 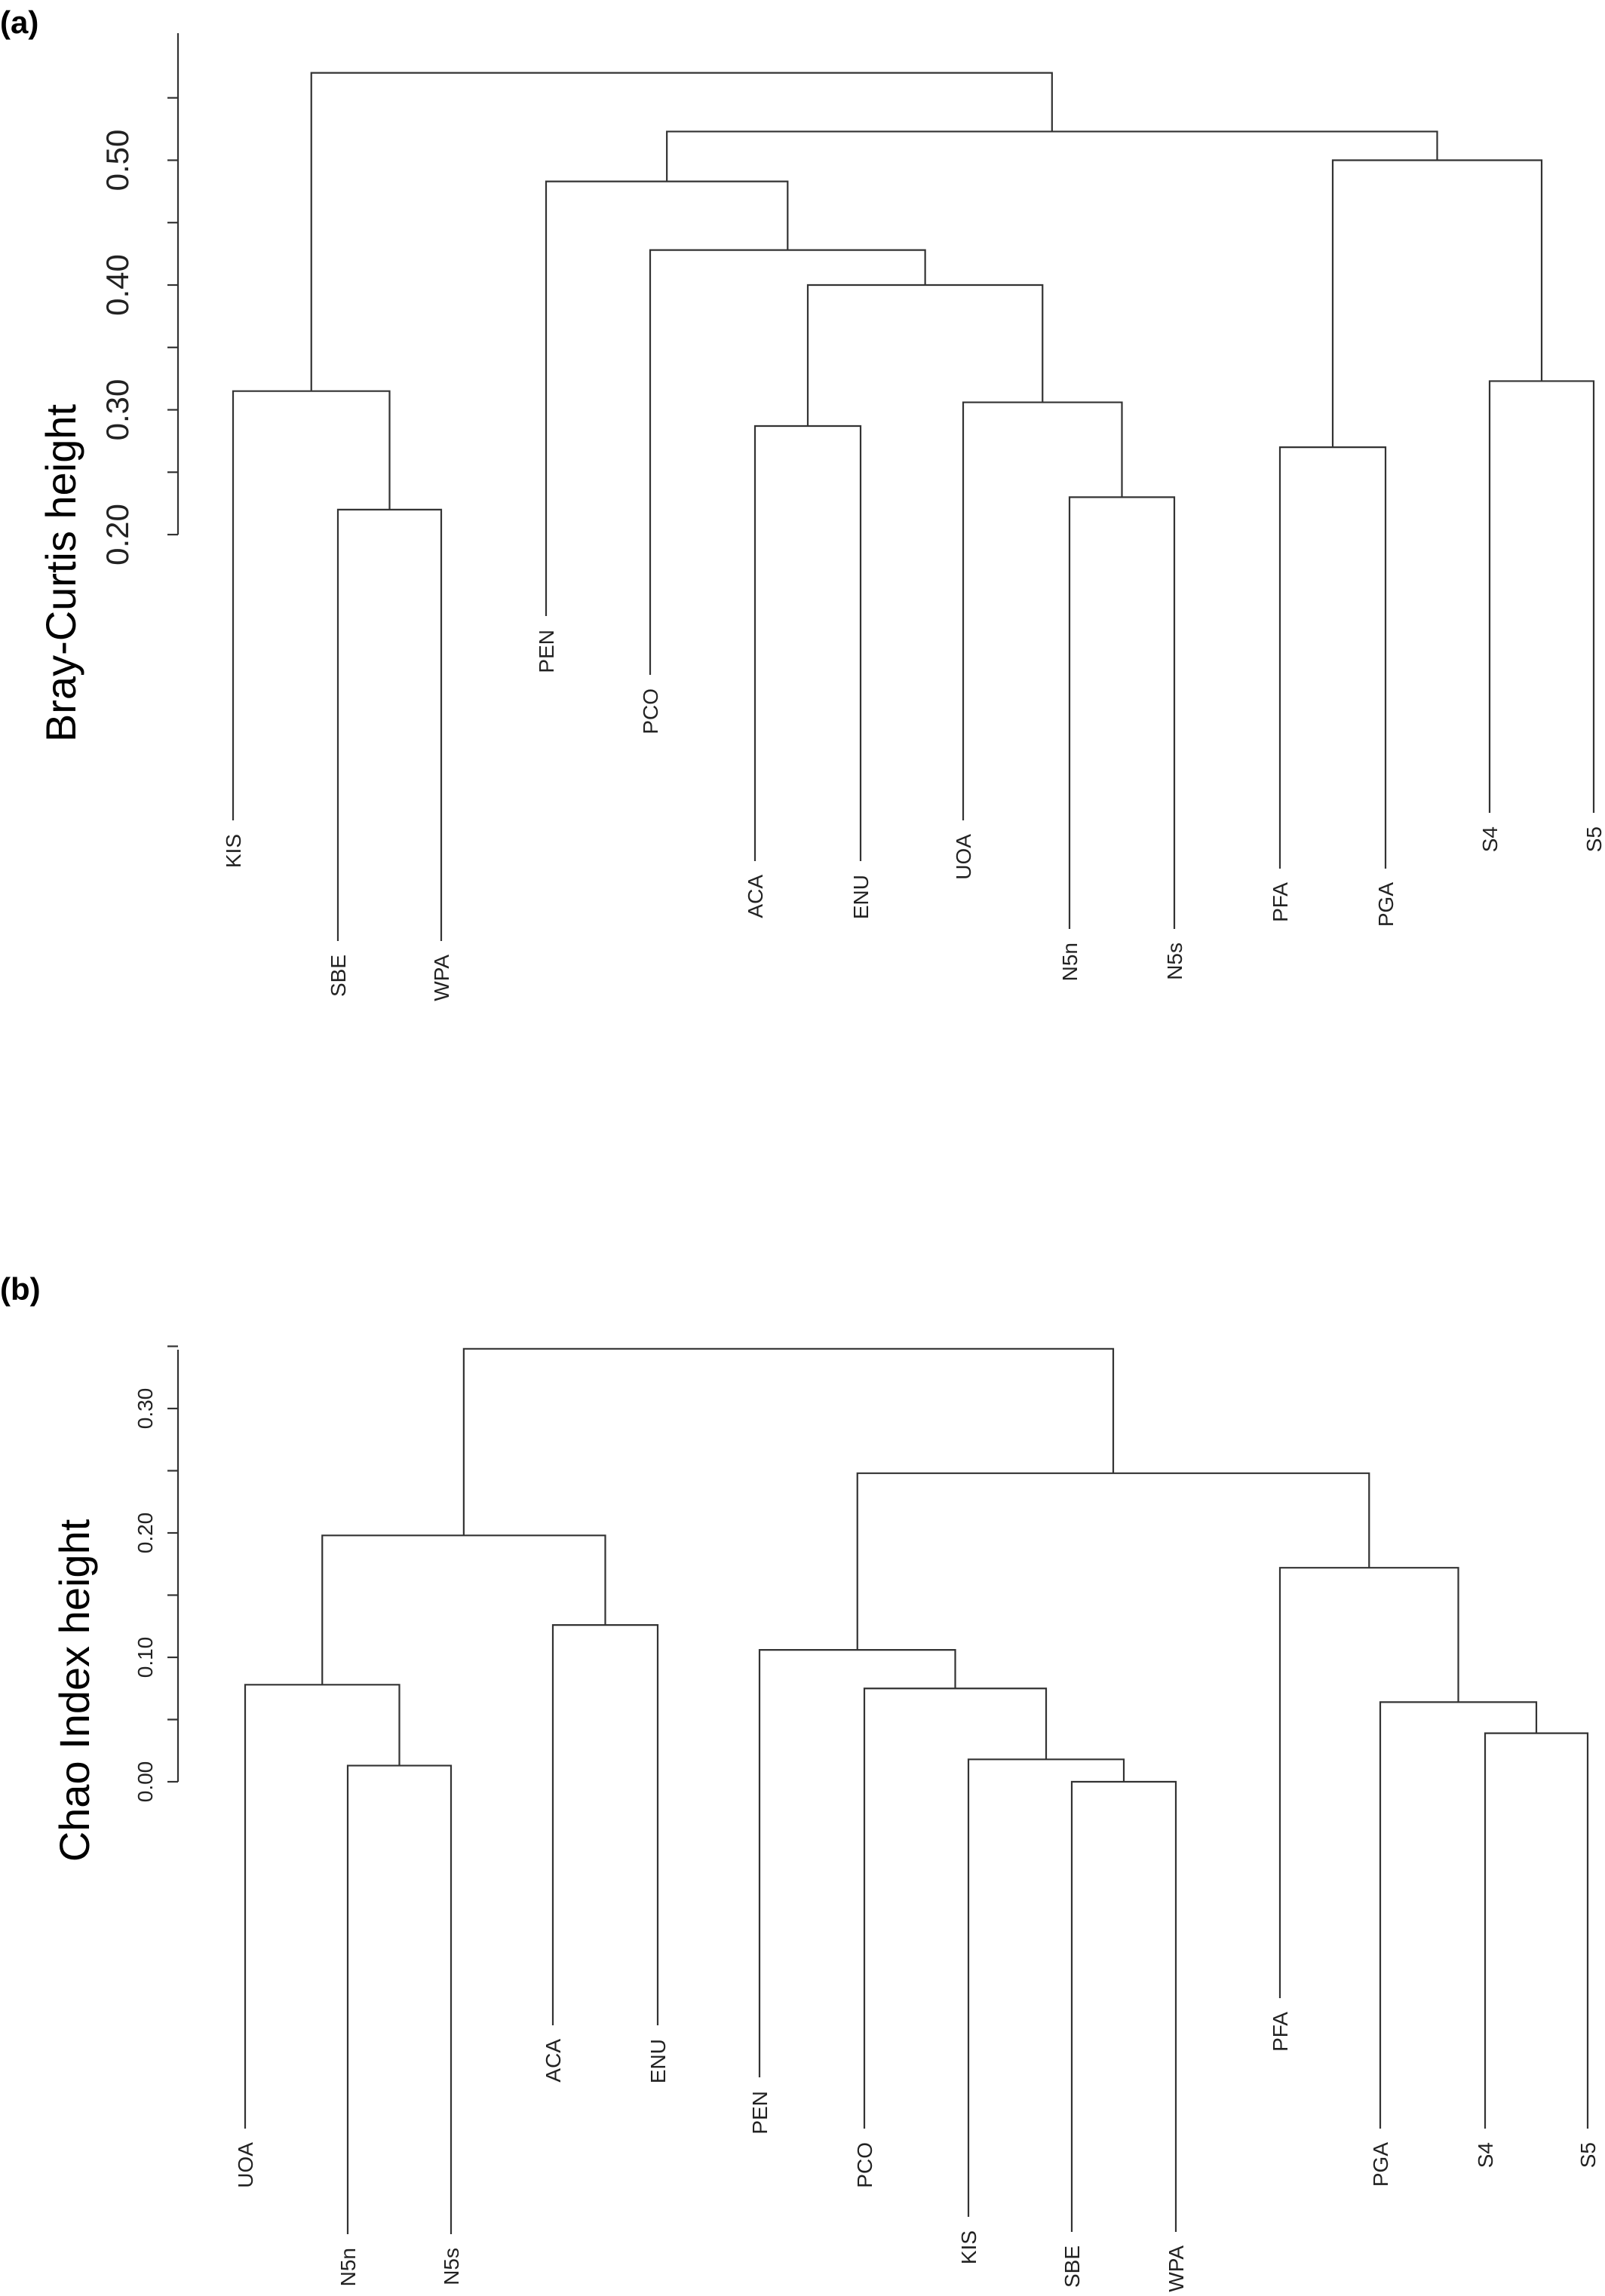 I want to click on y-tick-label: 0.10, so click(x=145, y=1657).